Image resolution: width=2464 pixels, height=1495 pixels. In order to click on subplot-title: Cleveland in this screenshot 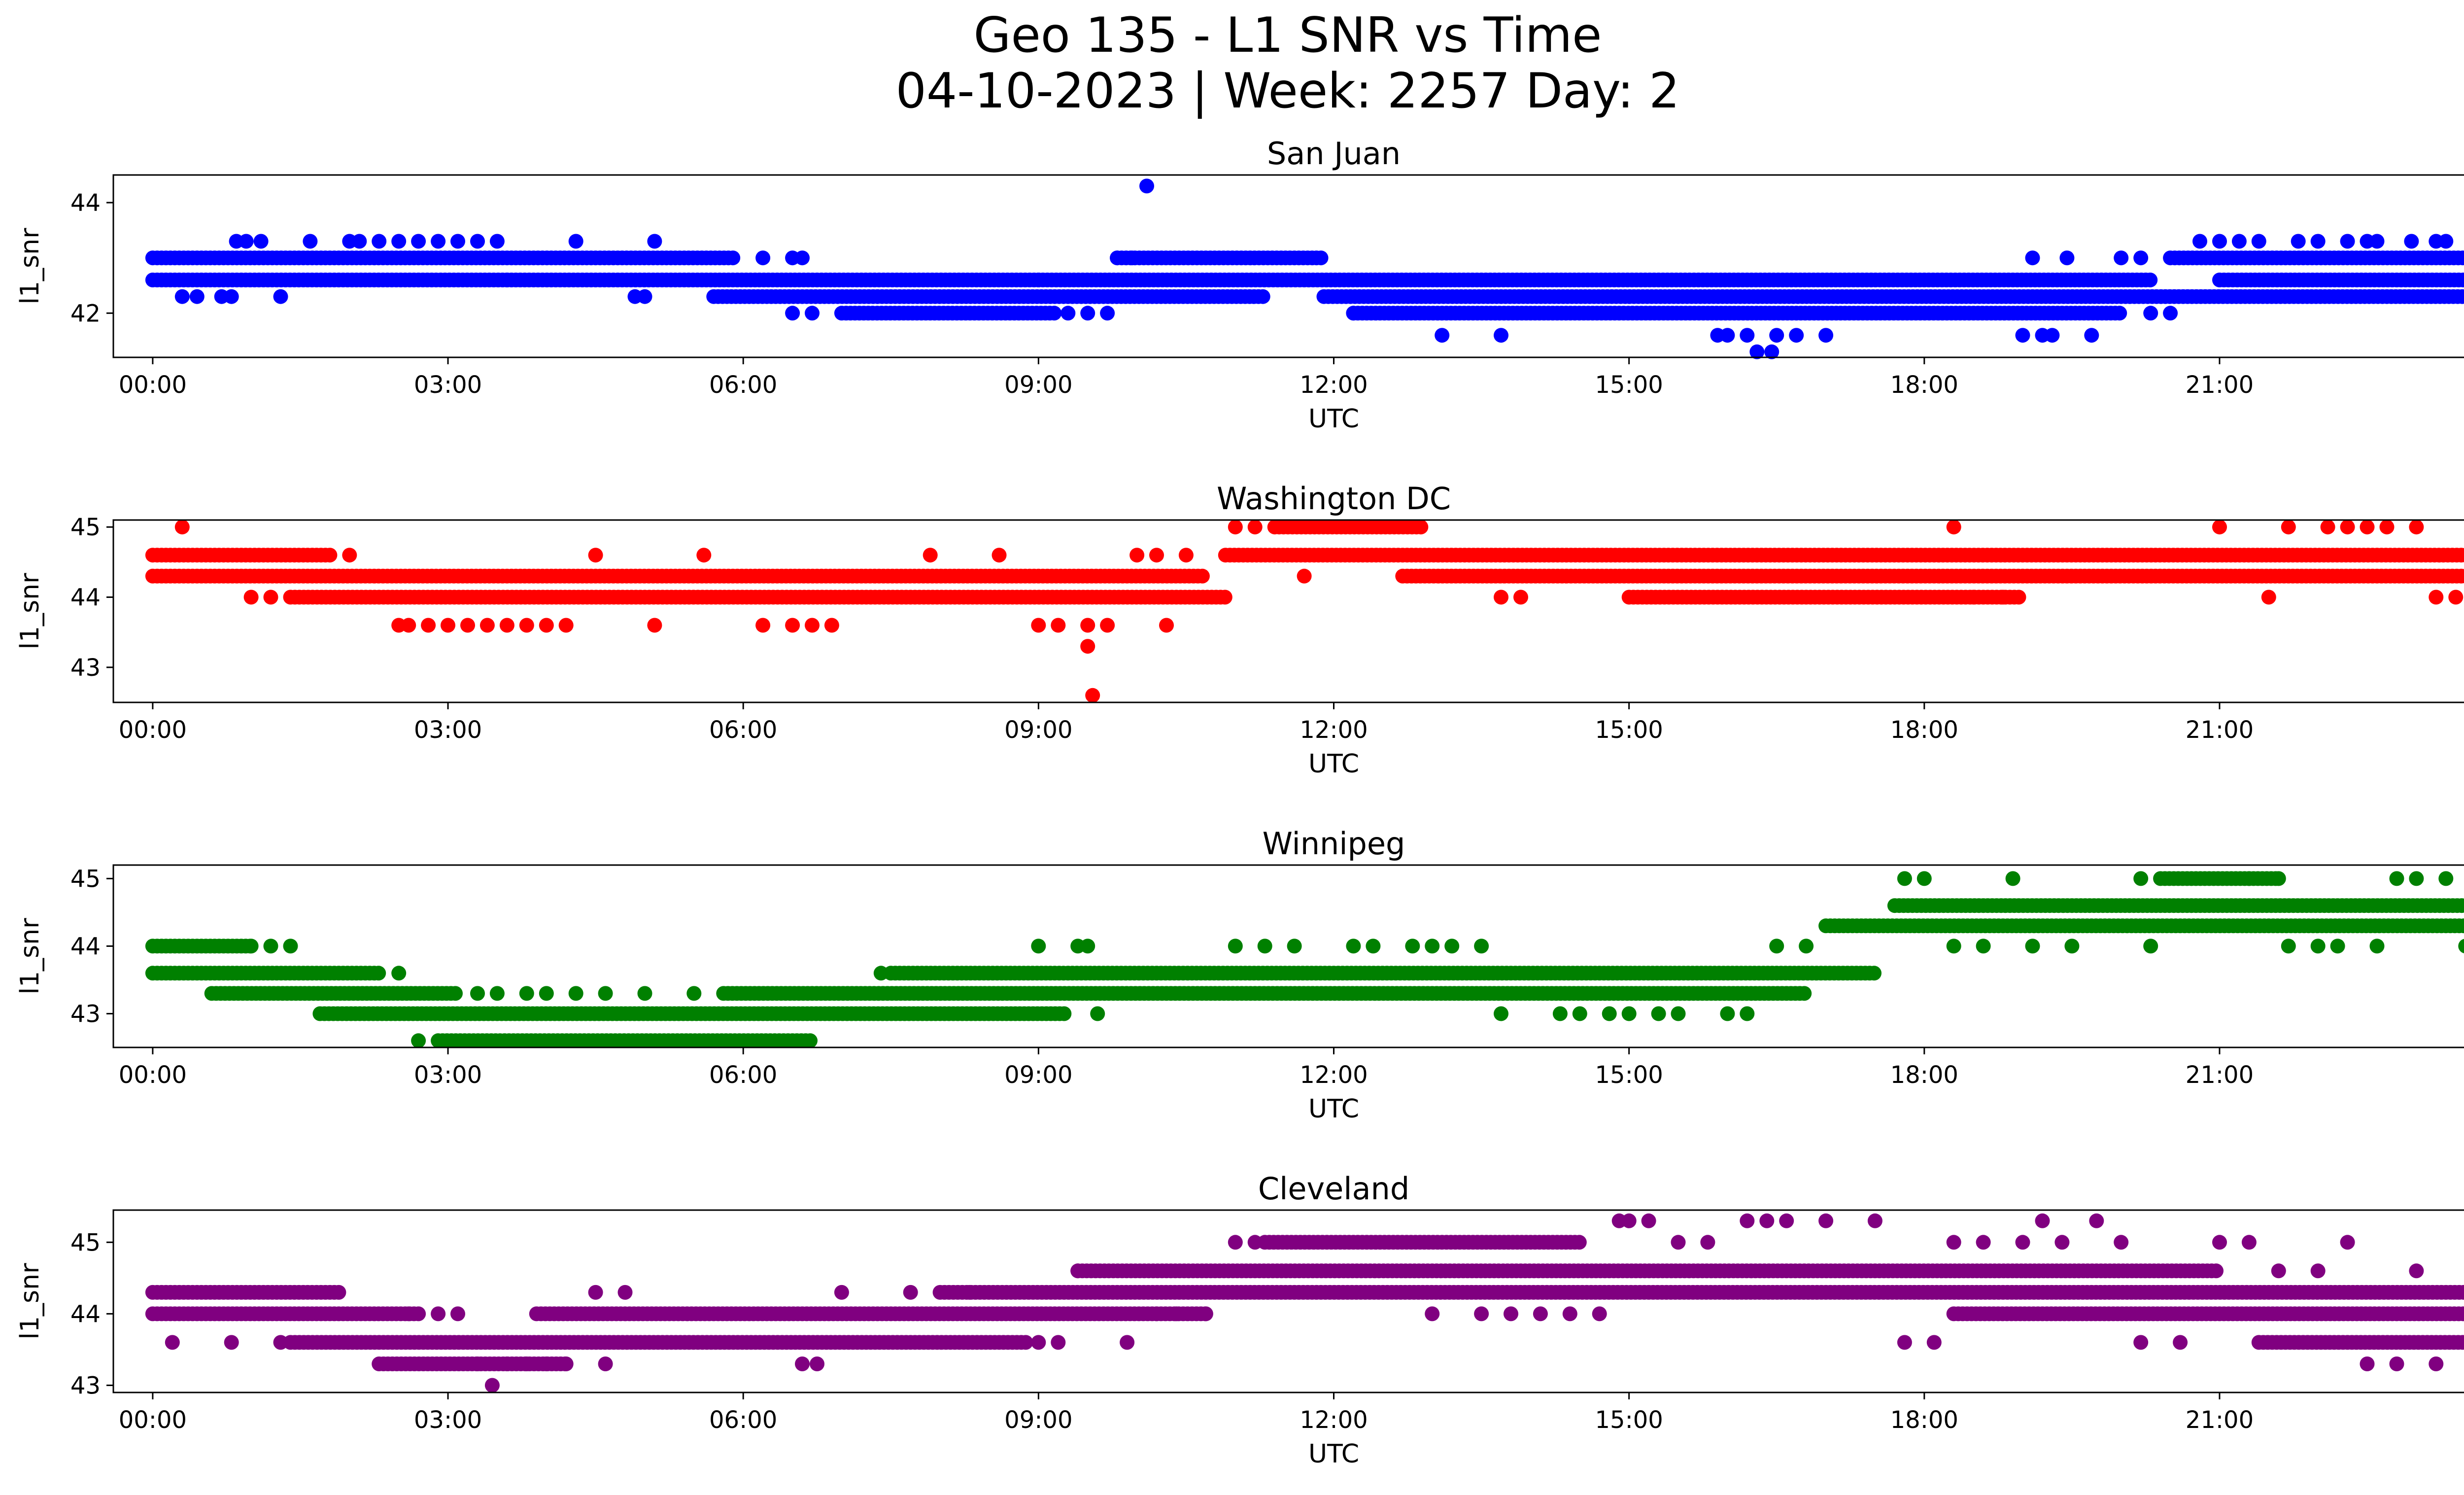, I will do `click(1333, 1189)`.